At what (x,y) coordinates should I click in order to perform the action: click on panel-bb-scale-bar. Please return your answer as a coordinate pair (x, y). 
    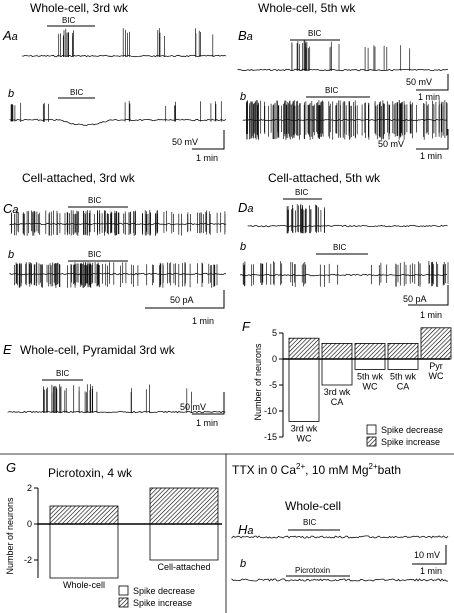
    Looking at the image, I should click on (432, 139).